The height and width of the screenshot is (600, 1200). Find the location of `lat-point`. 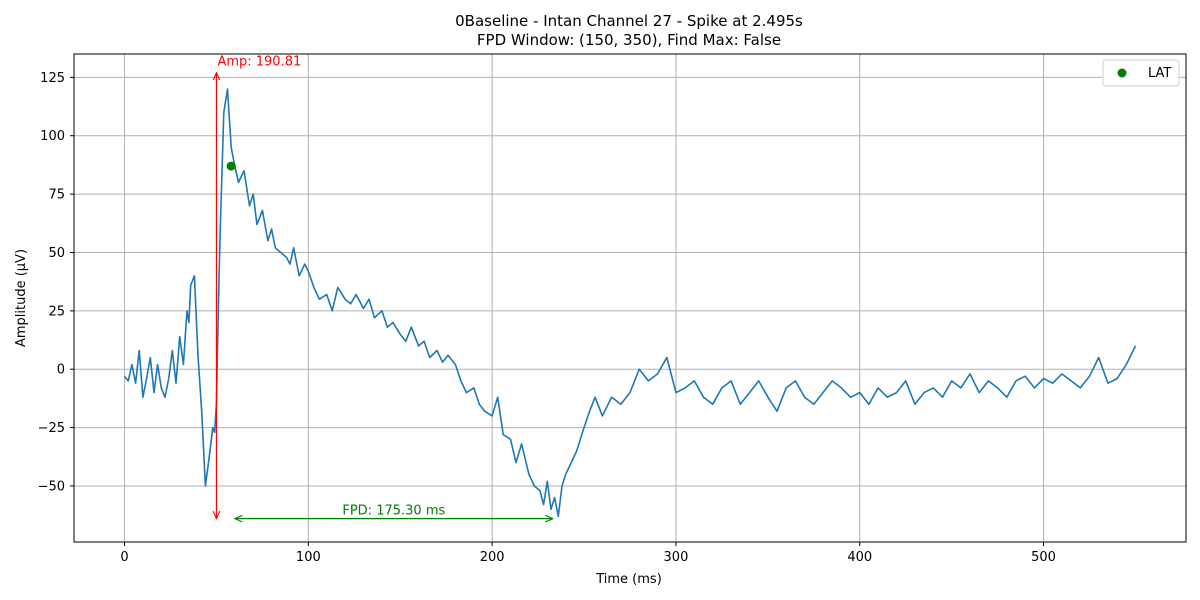

lat-point is located at coordinates (231, 166).